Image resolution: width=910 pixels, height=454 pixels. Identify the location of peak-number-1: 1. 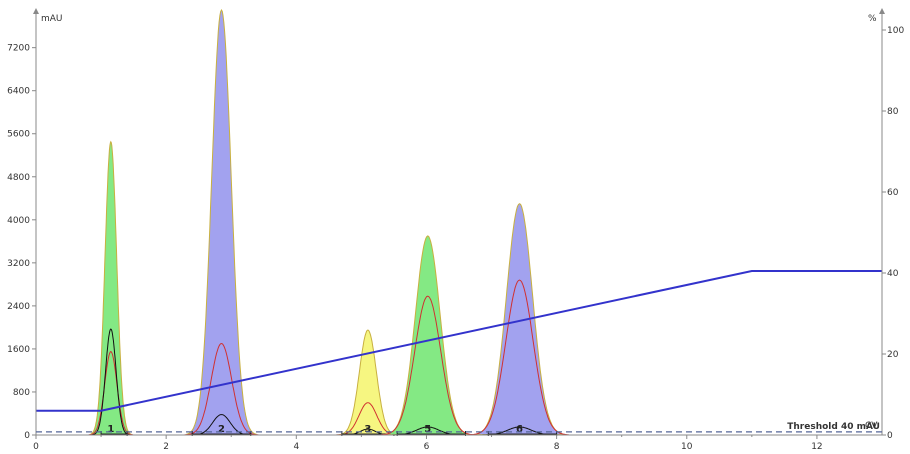
(110, 429).